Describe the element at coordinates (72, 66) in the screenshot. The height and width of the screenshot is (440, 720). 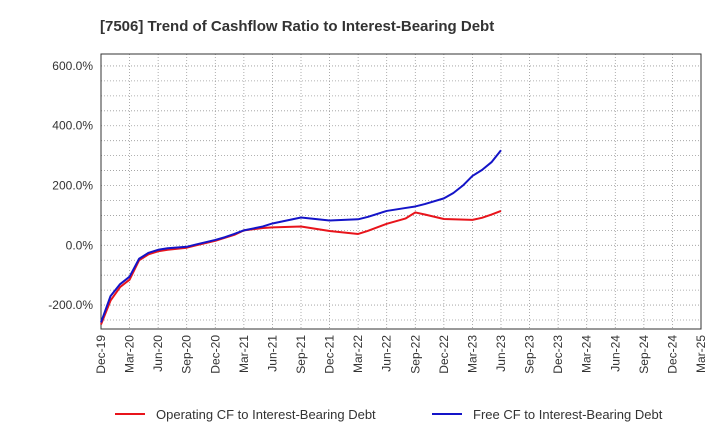
I see `y-tick-label: 600.0%` at that location.